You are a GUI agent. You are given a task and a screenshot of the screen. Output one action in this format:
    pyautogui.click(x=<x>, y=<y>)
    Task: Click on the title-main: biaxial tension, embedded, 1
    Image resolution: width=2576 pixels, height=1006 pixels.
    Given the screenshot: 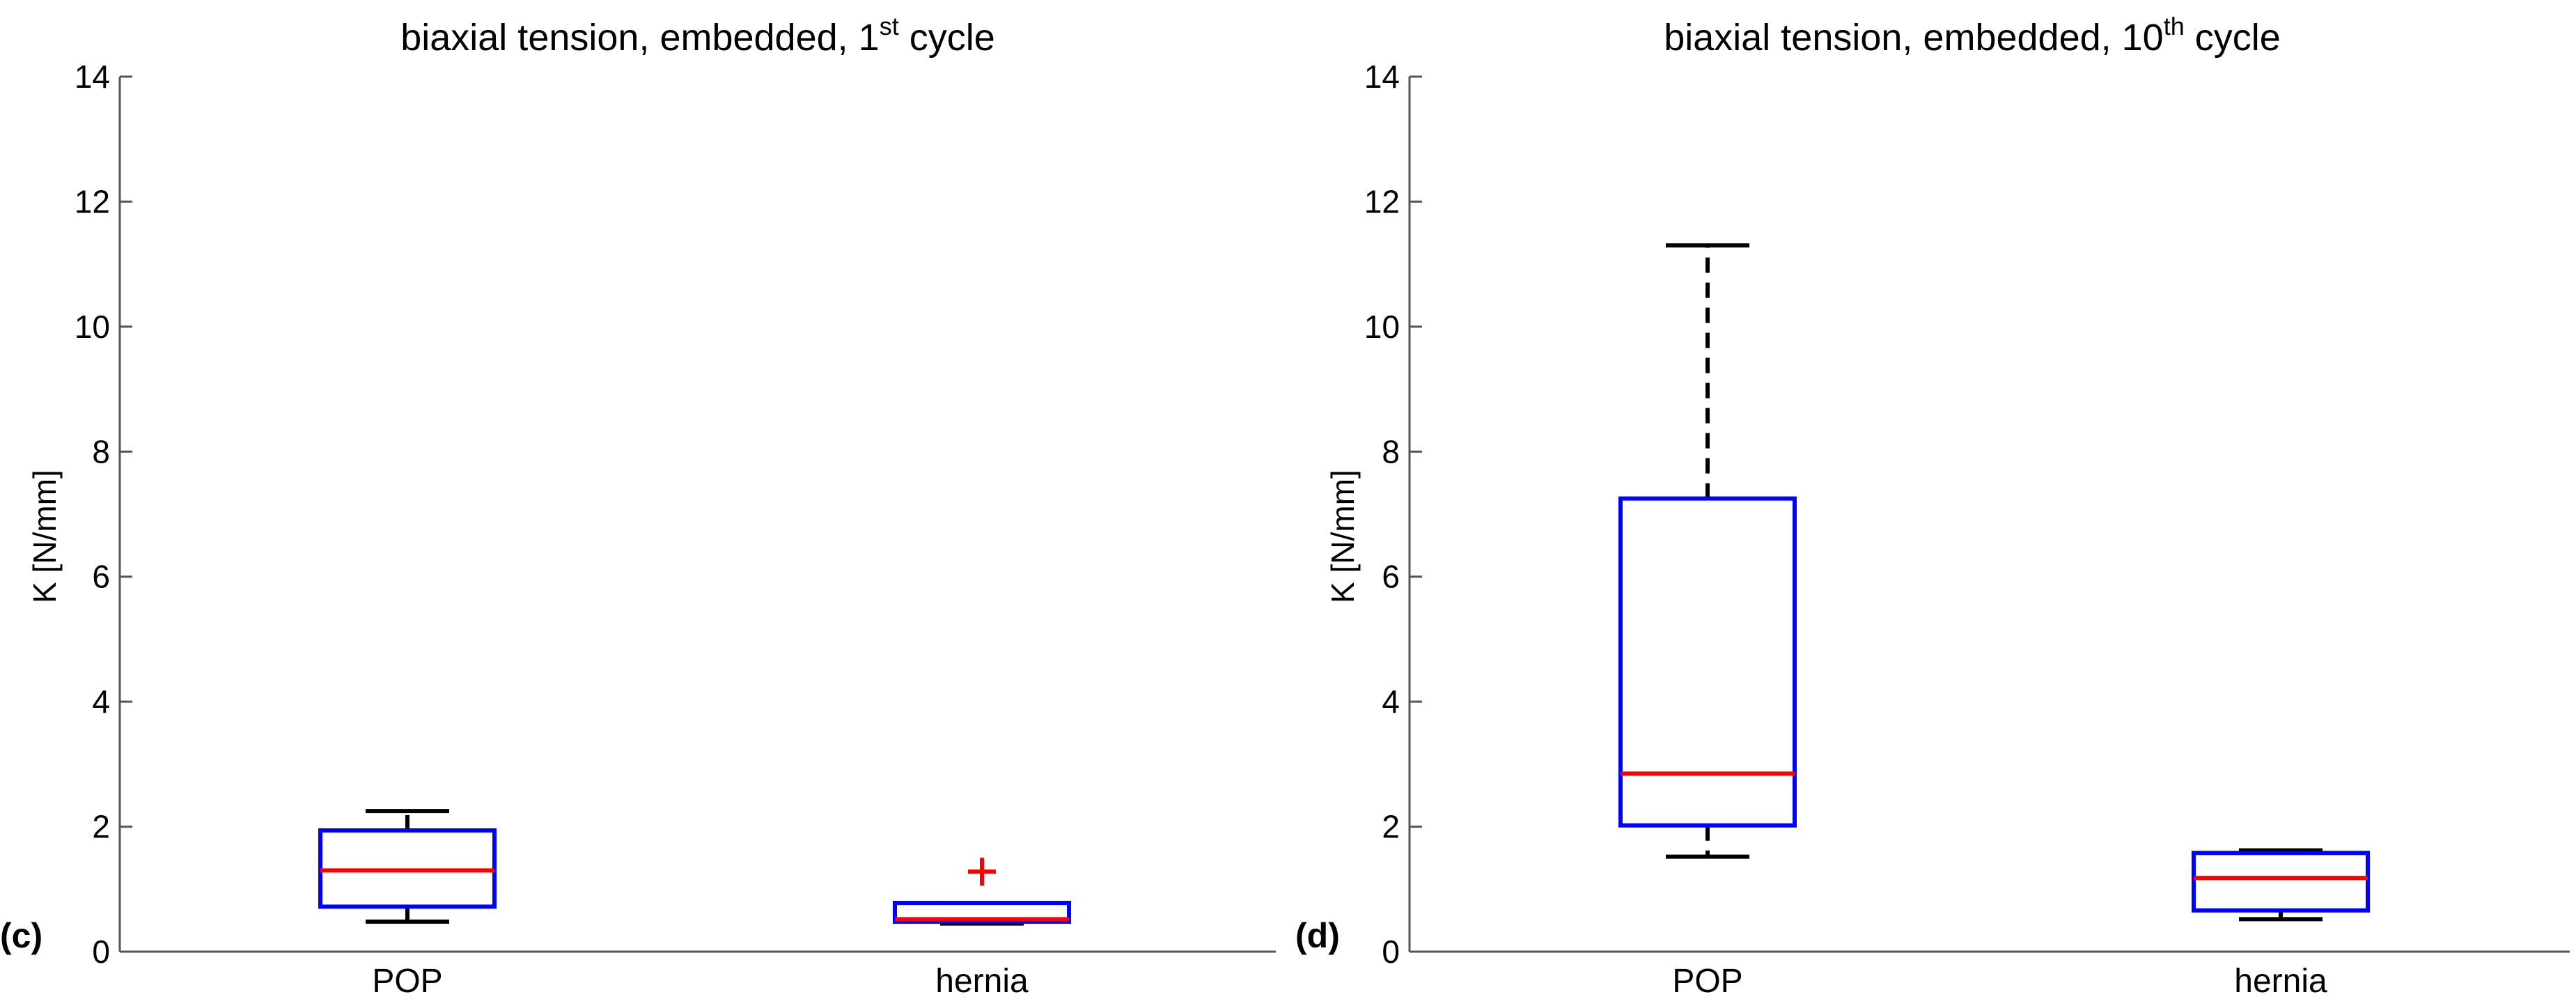 What is the action you would take?
    pyautogui.click(x=639, y=38)
    